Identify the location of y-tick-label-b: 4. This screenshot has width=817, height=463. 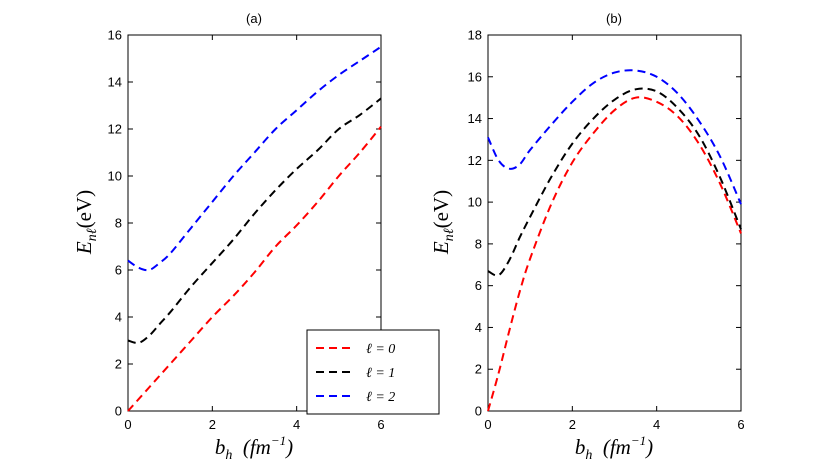
(478, 327).